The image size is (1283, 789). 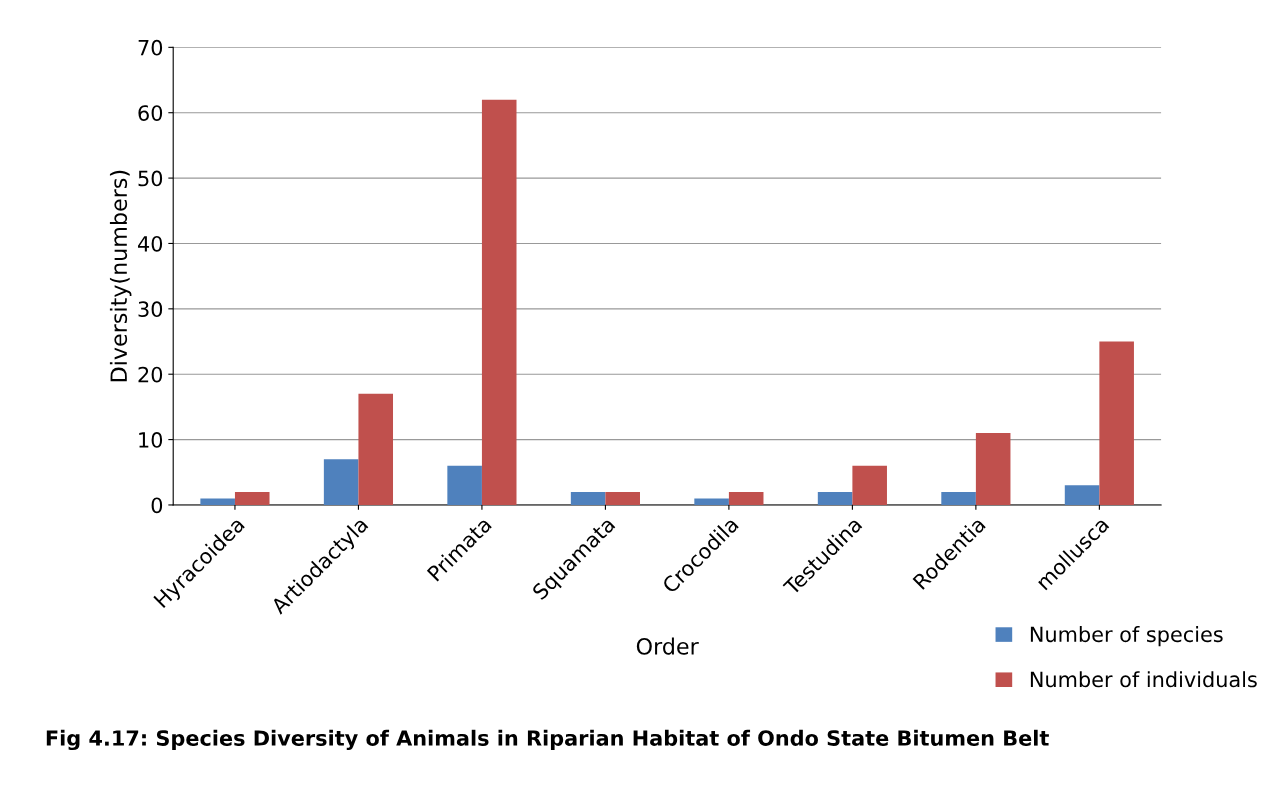 I want to click on y-tick-label: 40, so click(x=150, y=243).